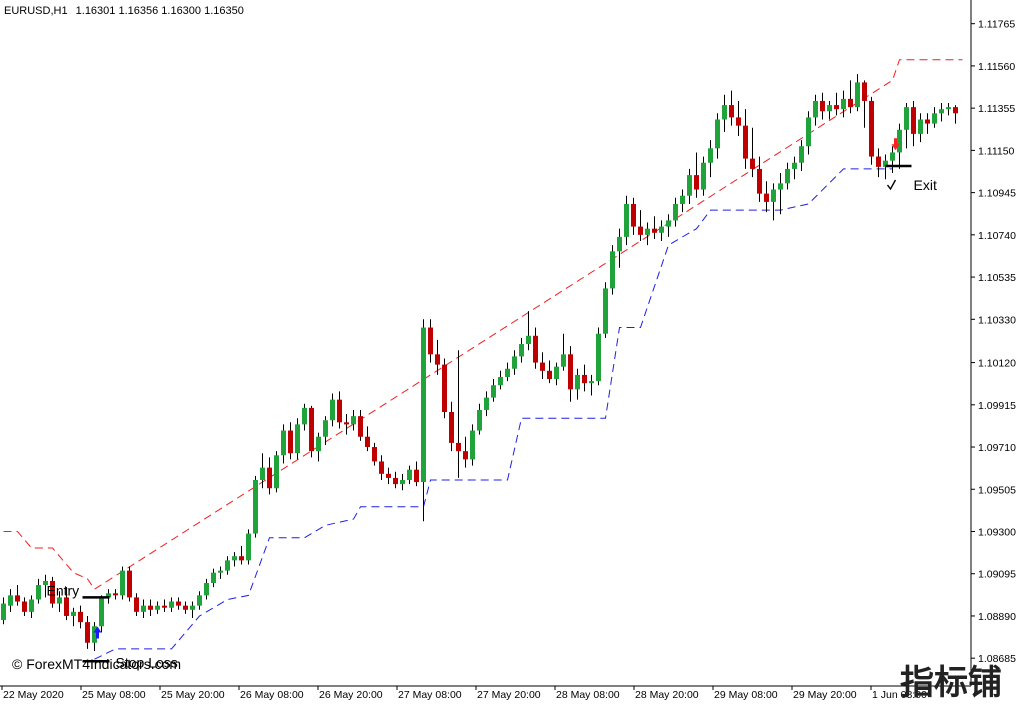 The image size is (1024, 705). Describe the element at coordinates (895, 144) in the screenshot. I see `sell-arrow-icon` at that location.